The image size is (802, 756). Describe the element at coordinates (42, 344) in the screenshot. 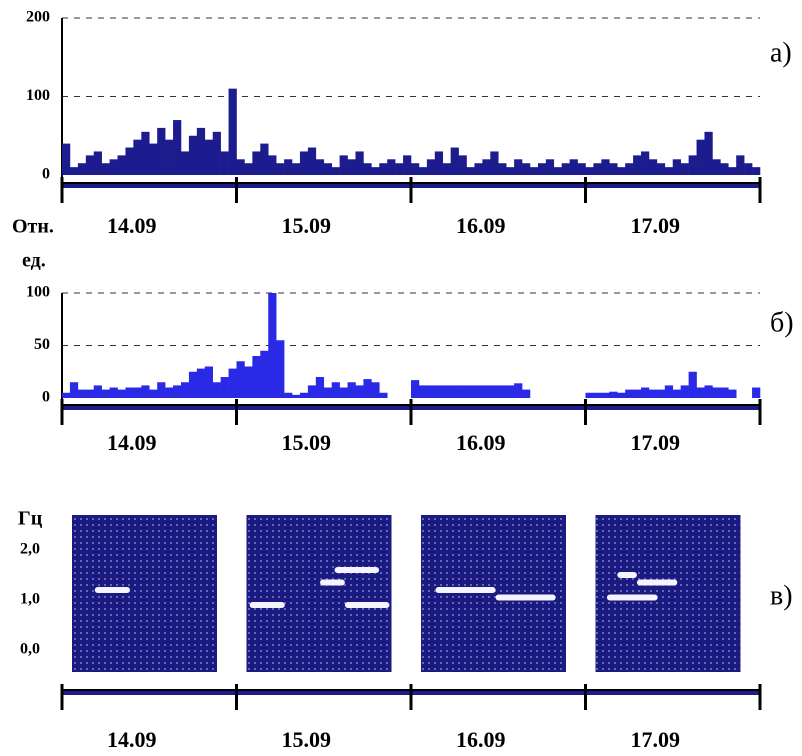

I see `y-tick-label: 50` at that location.